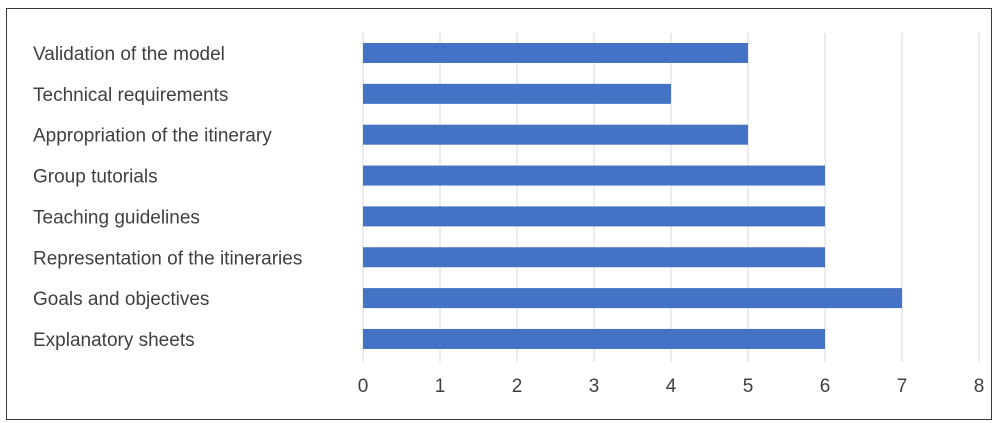  I want to click on category-label: Representation of the itineraries, so click(167, 258).